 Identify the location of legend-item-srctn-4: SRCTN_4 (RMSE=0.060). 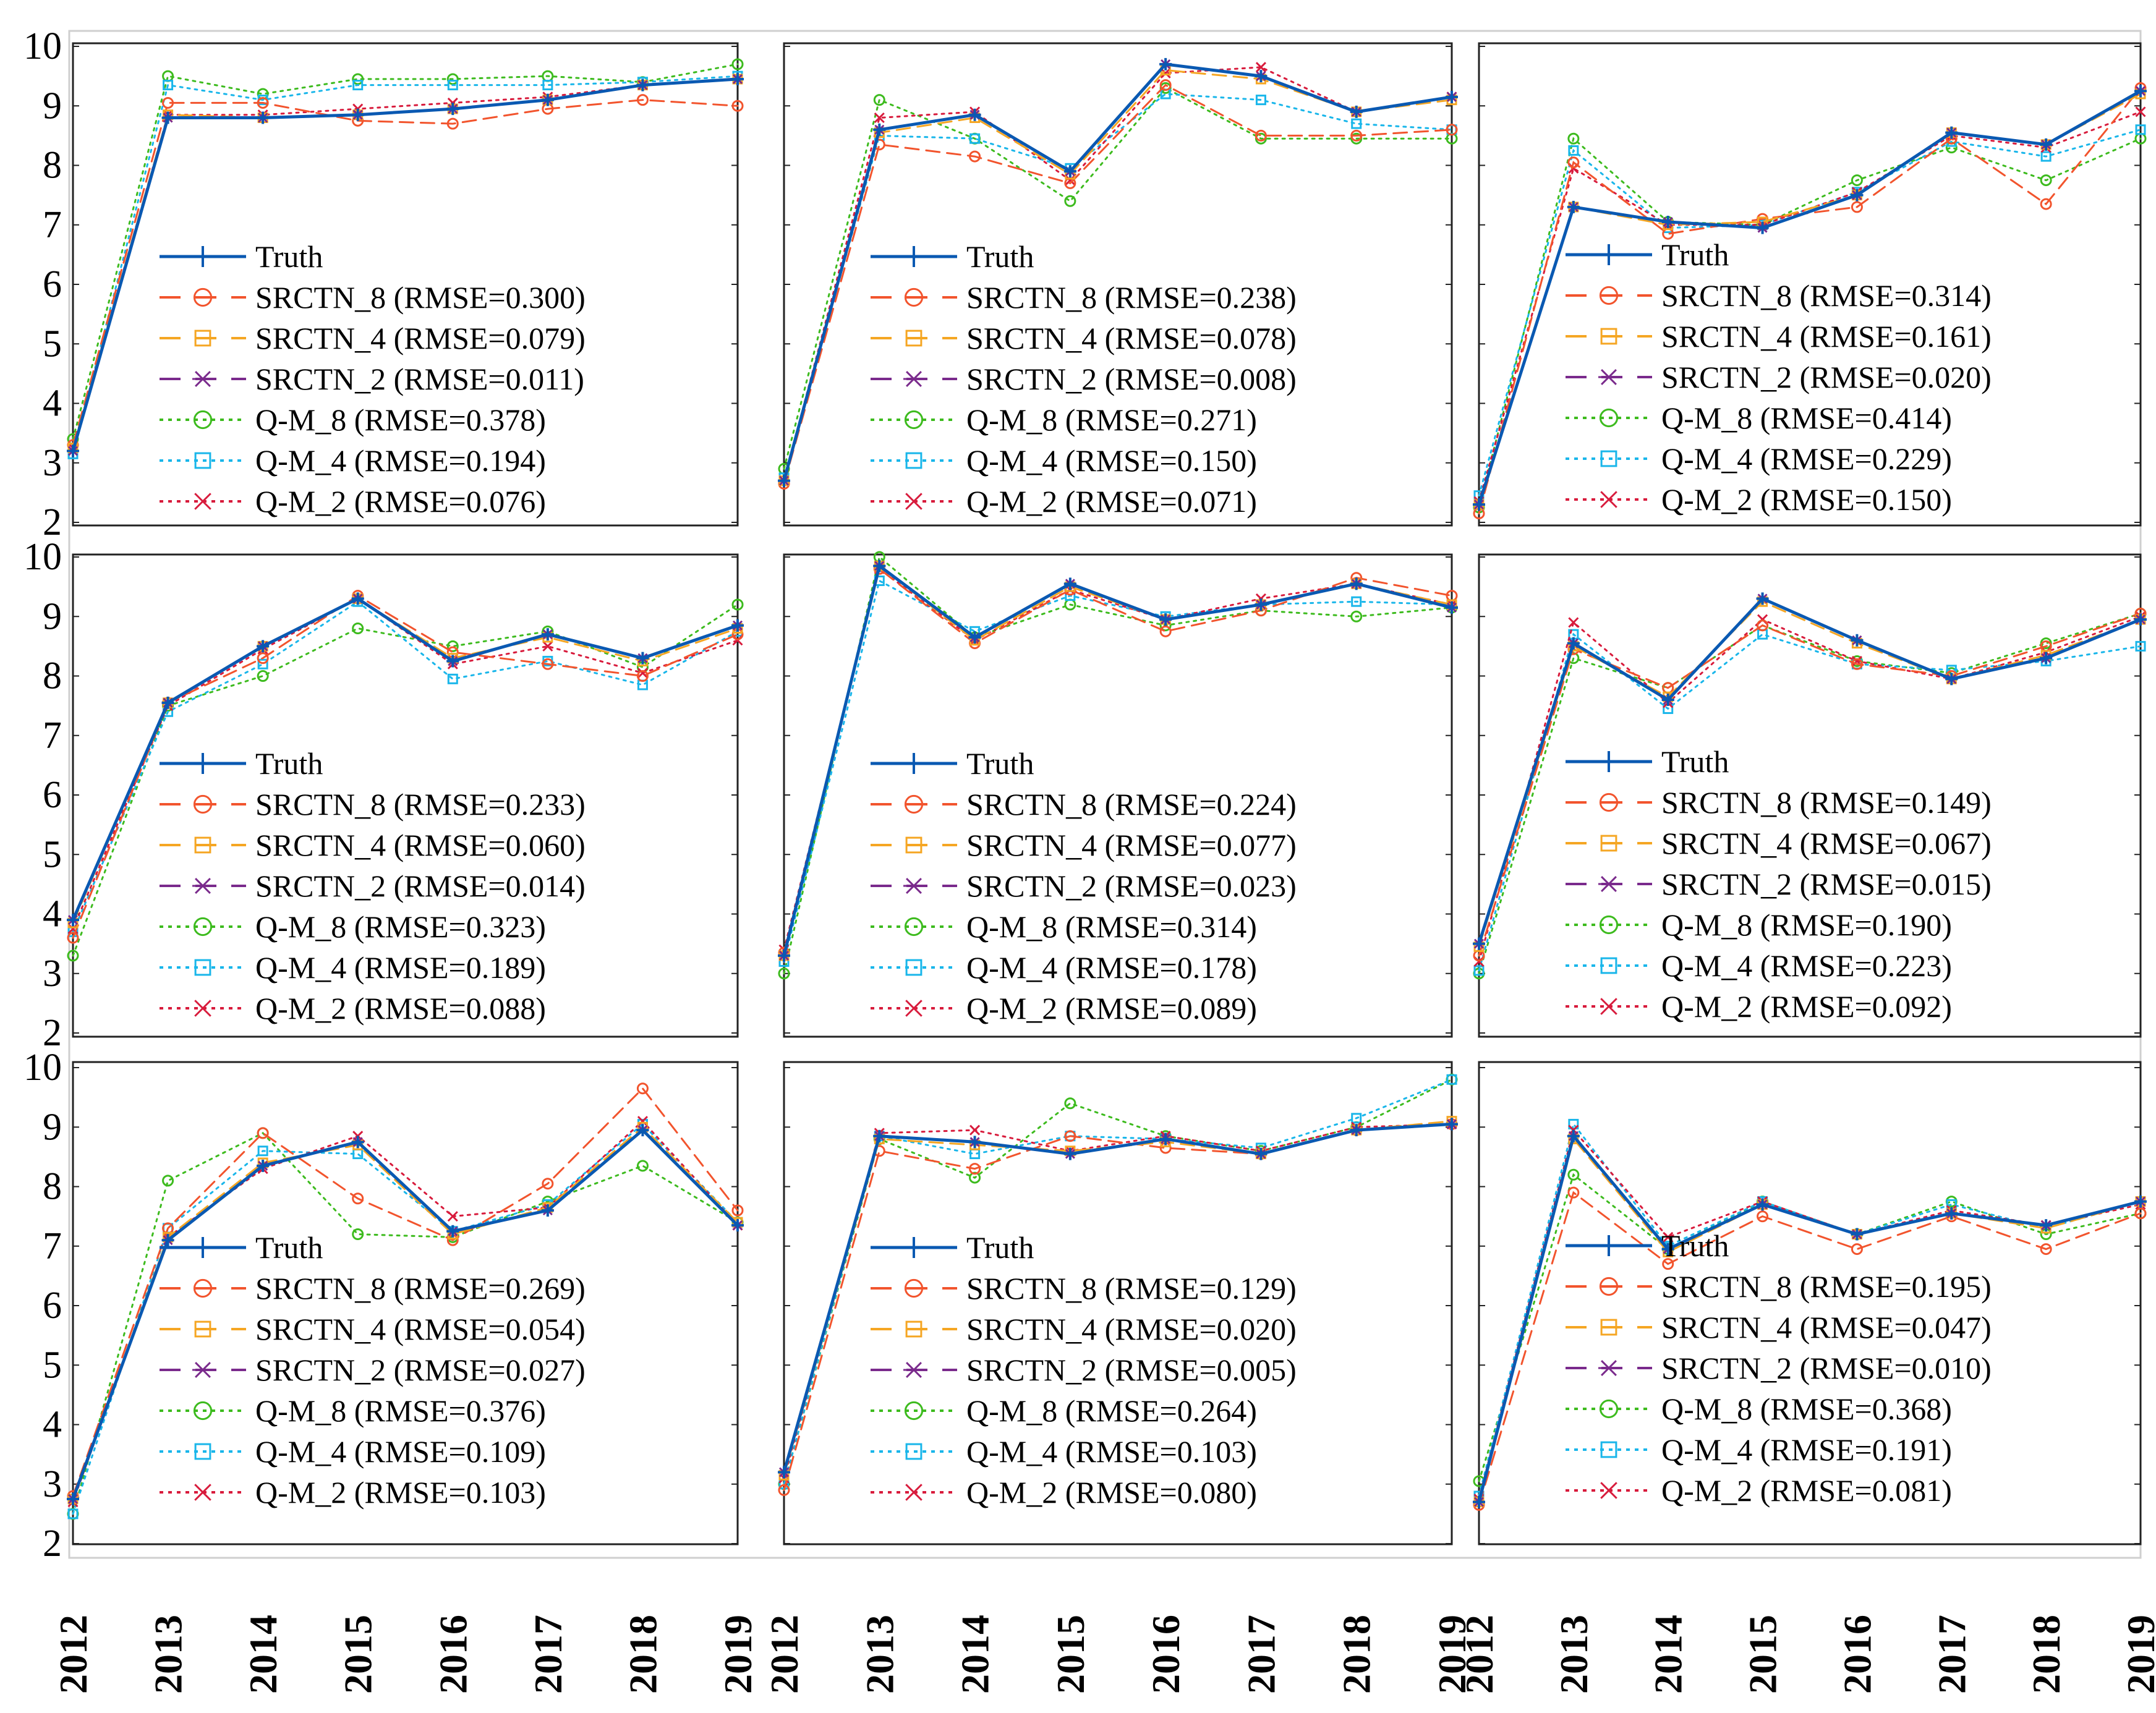
(373, 845).